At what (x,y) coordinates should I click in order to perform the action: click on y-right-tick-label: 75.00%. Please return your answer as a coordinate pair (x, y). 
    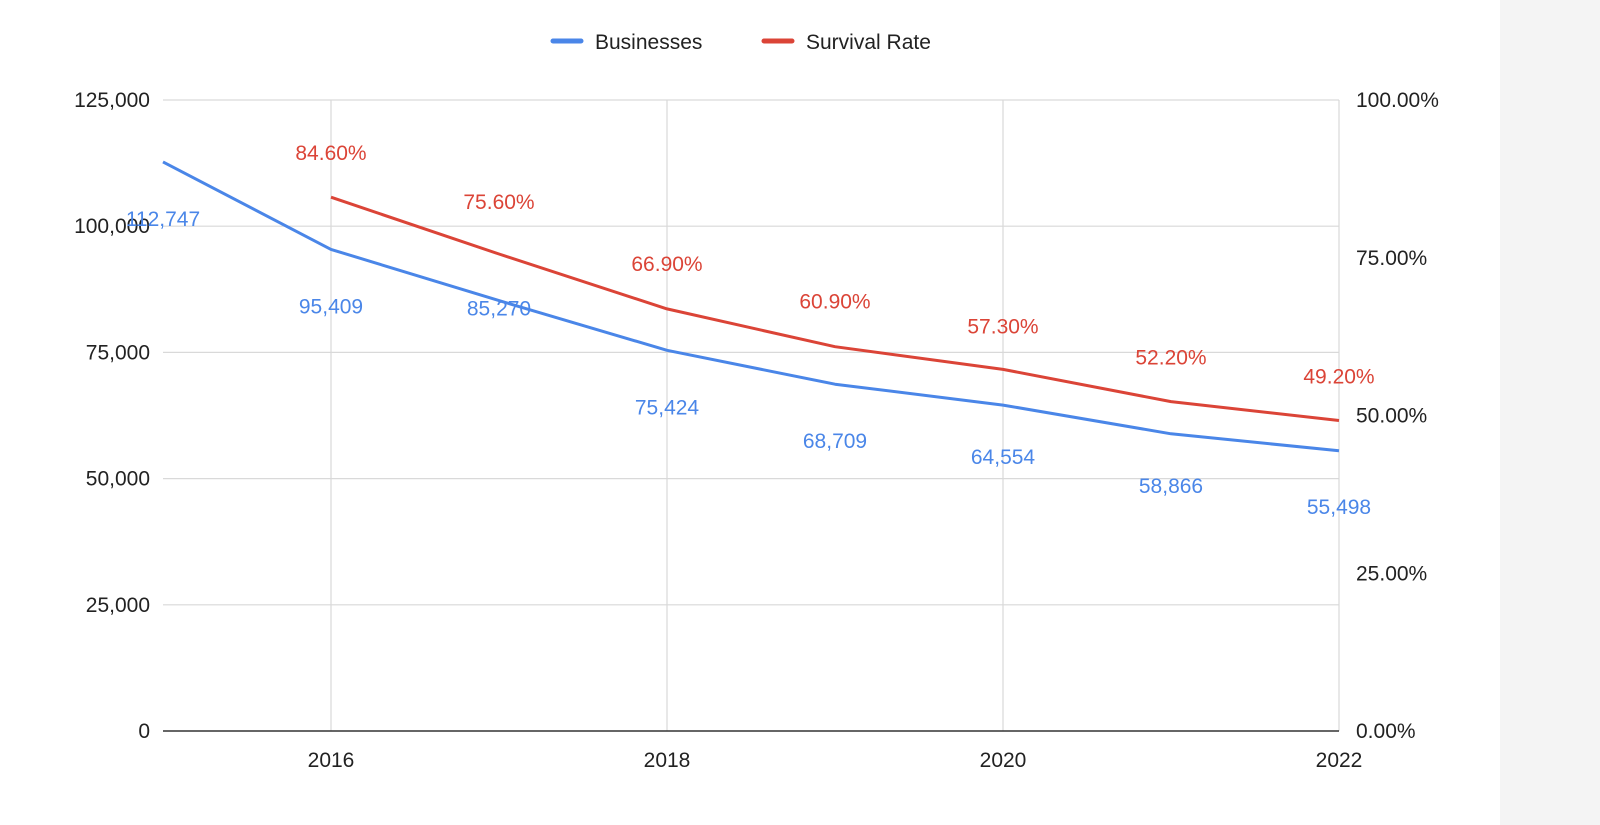
    Looking at the image, I should click on (1391, 258).